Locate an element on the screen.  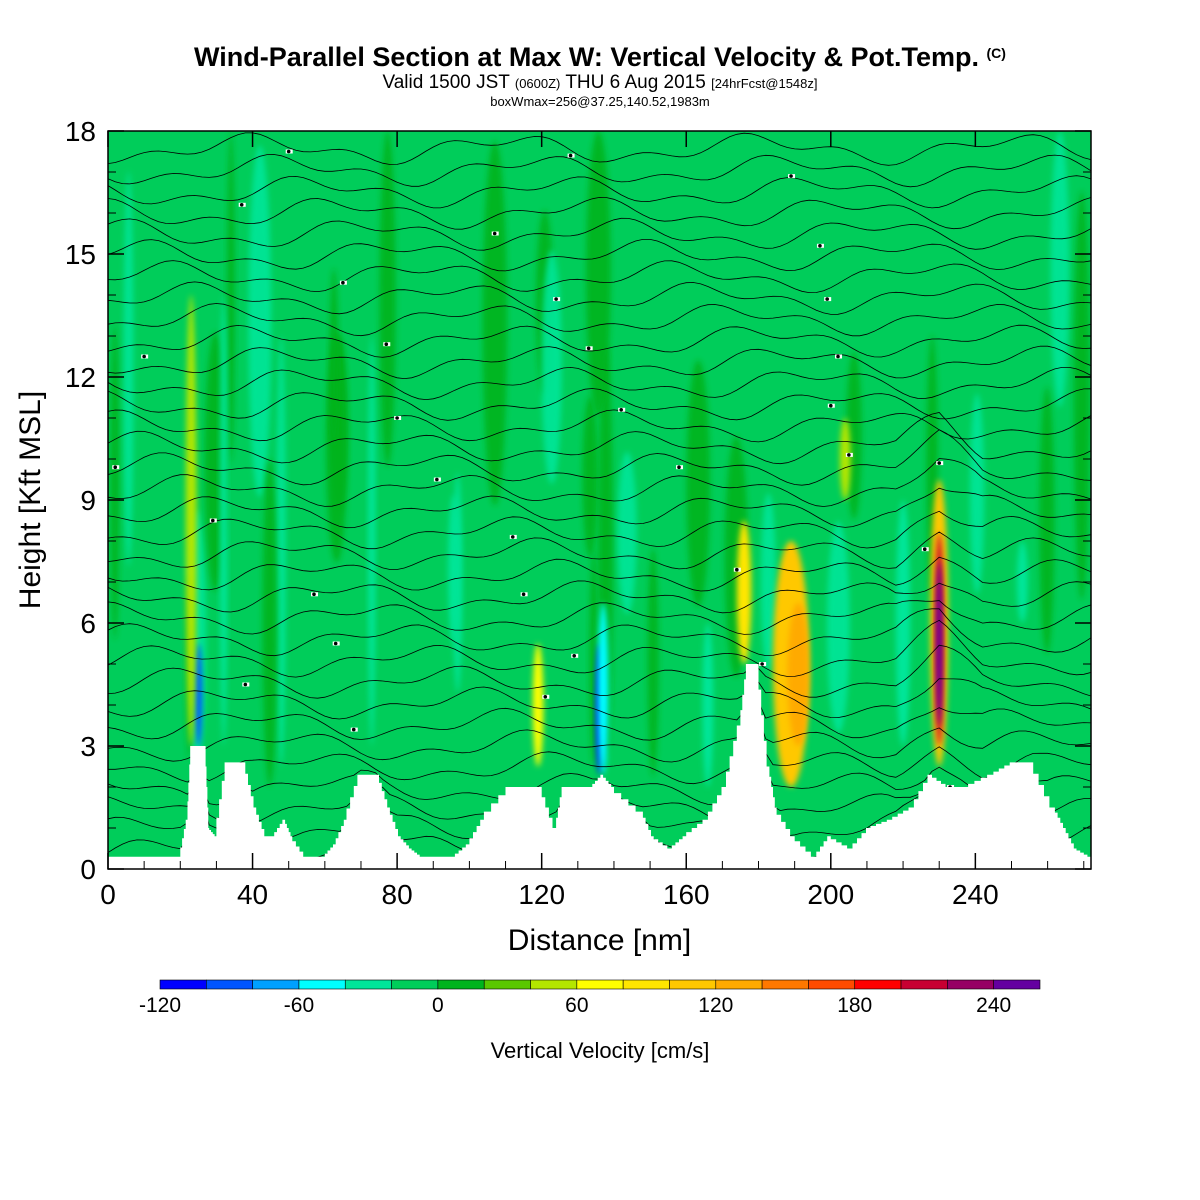
colorbar-tick-label: 120 is located at coordinates (715, 1005).